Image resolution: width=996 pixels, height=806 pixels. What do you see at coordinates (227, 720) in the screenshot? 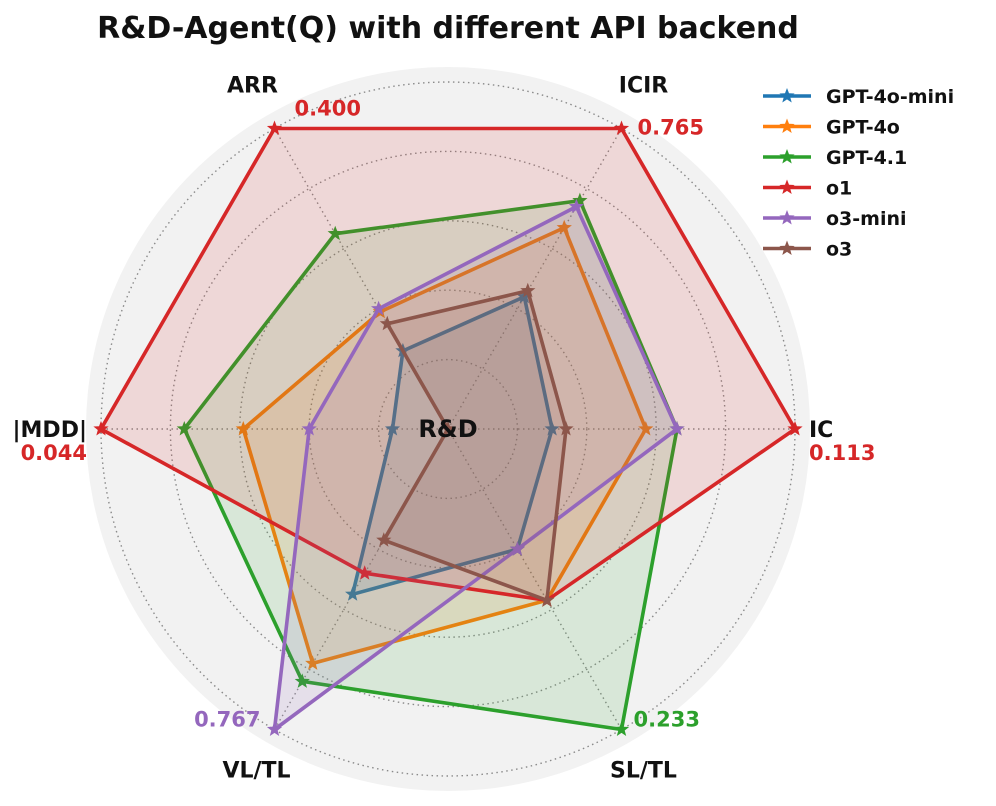
I see `axis-max-label-vl-tl: 0.767` at bounding box center [227, 720].